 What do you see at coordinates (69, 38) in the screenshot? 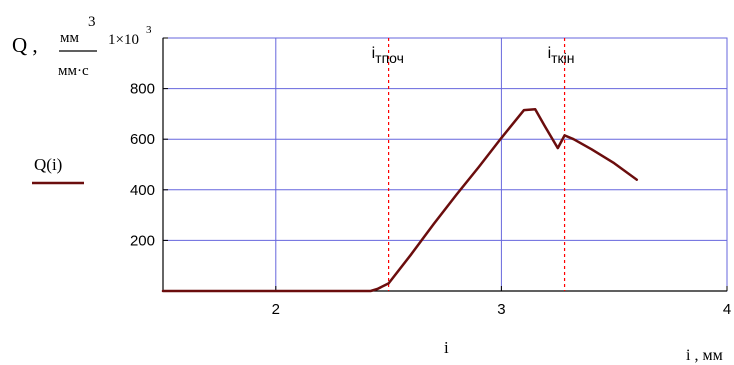
I see `y-axis-unit-numerator: мм` at bounding box center [69, 38].